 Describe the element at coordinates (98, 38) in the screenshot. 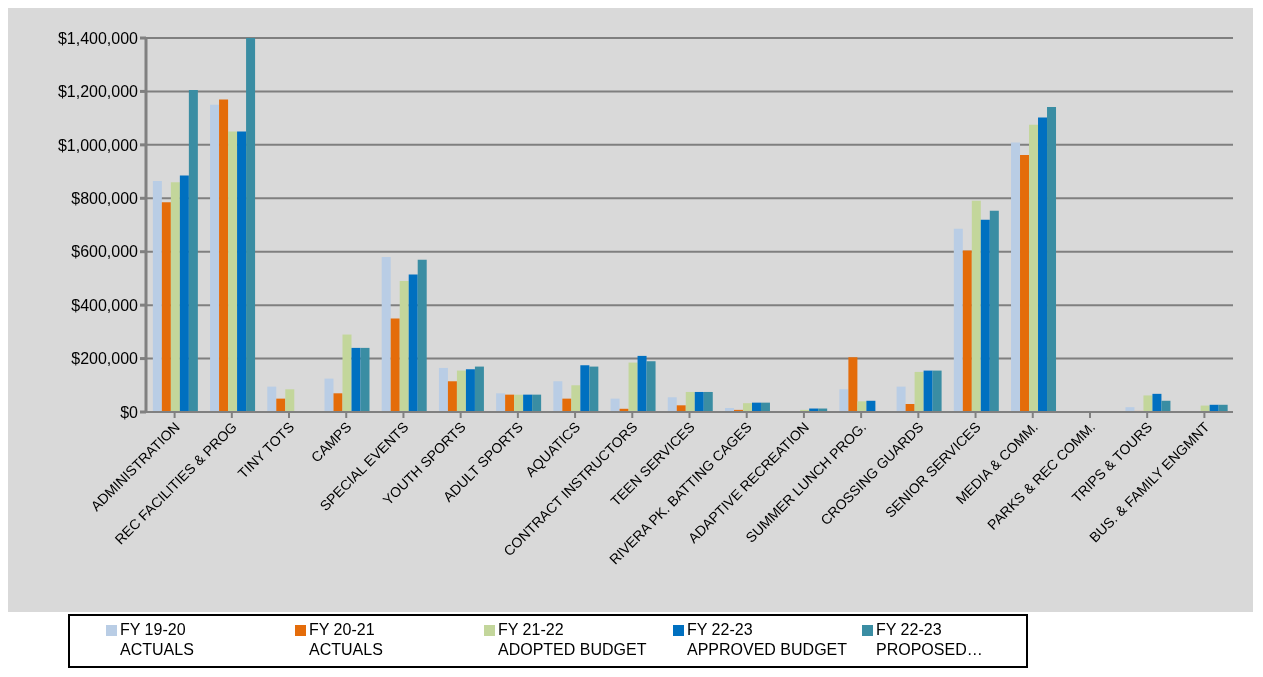

I see `y-tick-label: $1,400,000` at that location.